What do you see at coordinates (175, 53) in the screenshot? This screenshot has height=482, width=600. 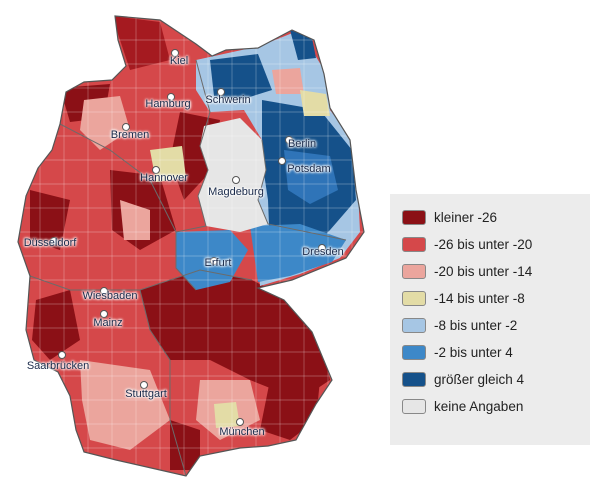 I see `city-dot-kiel` at bounding box center [175, 53].